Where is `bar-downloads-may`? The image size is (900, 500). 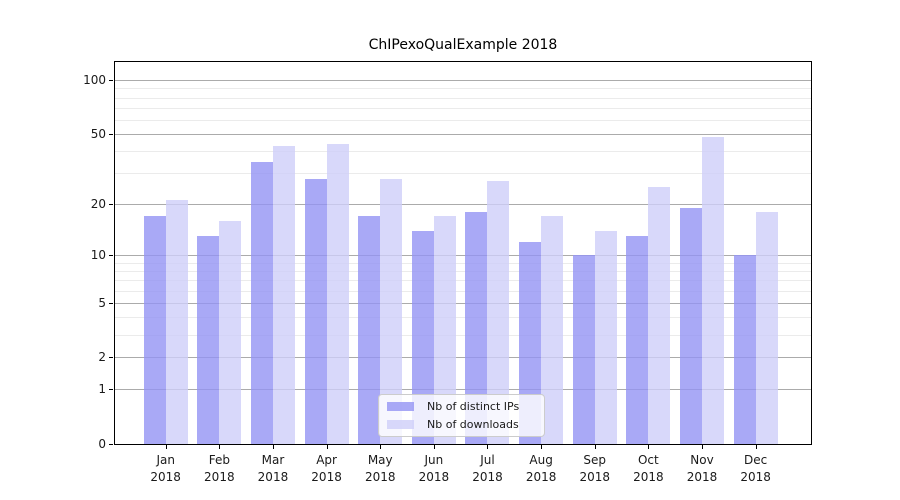
bar-downloads-may is located at coordinates (391, 311).